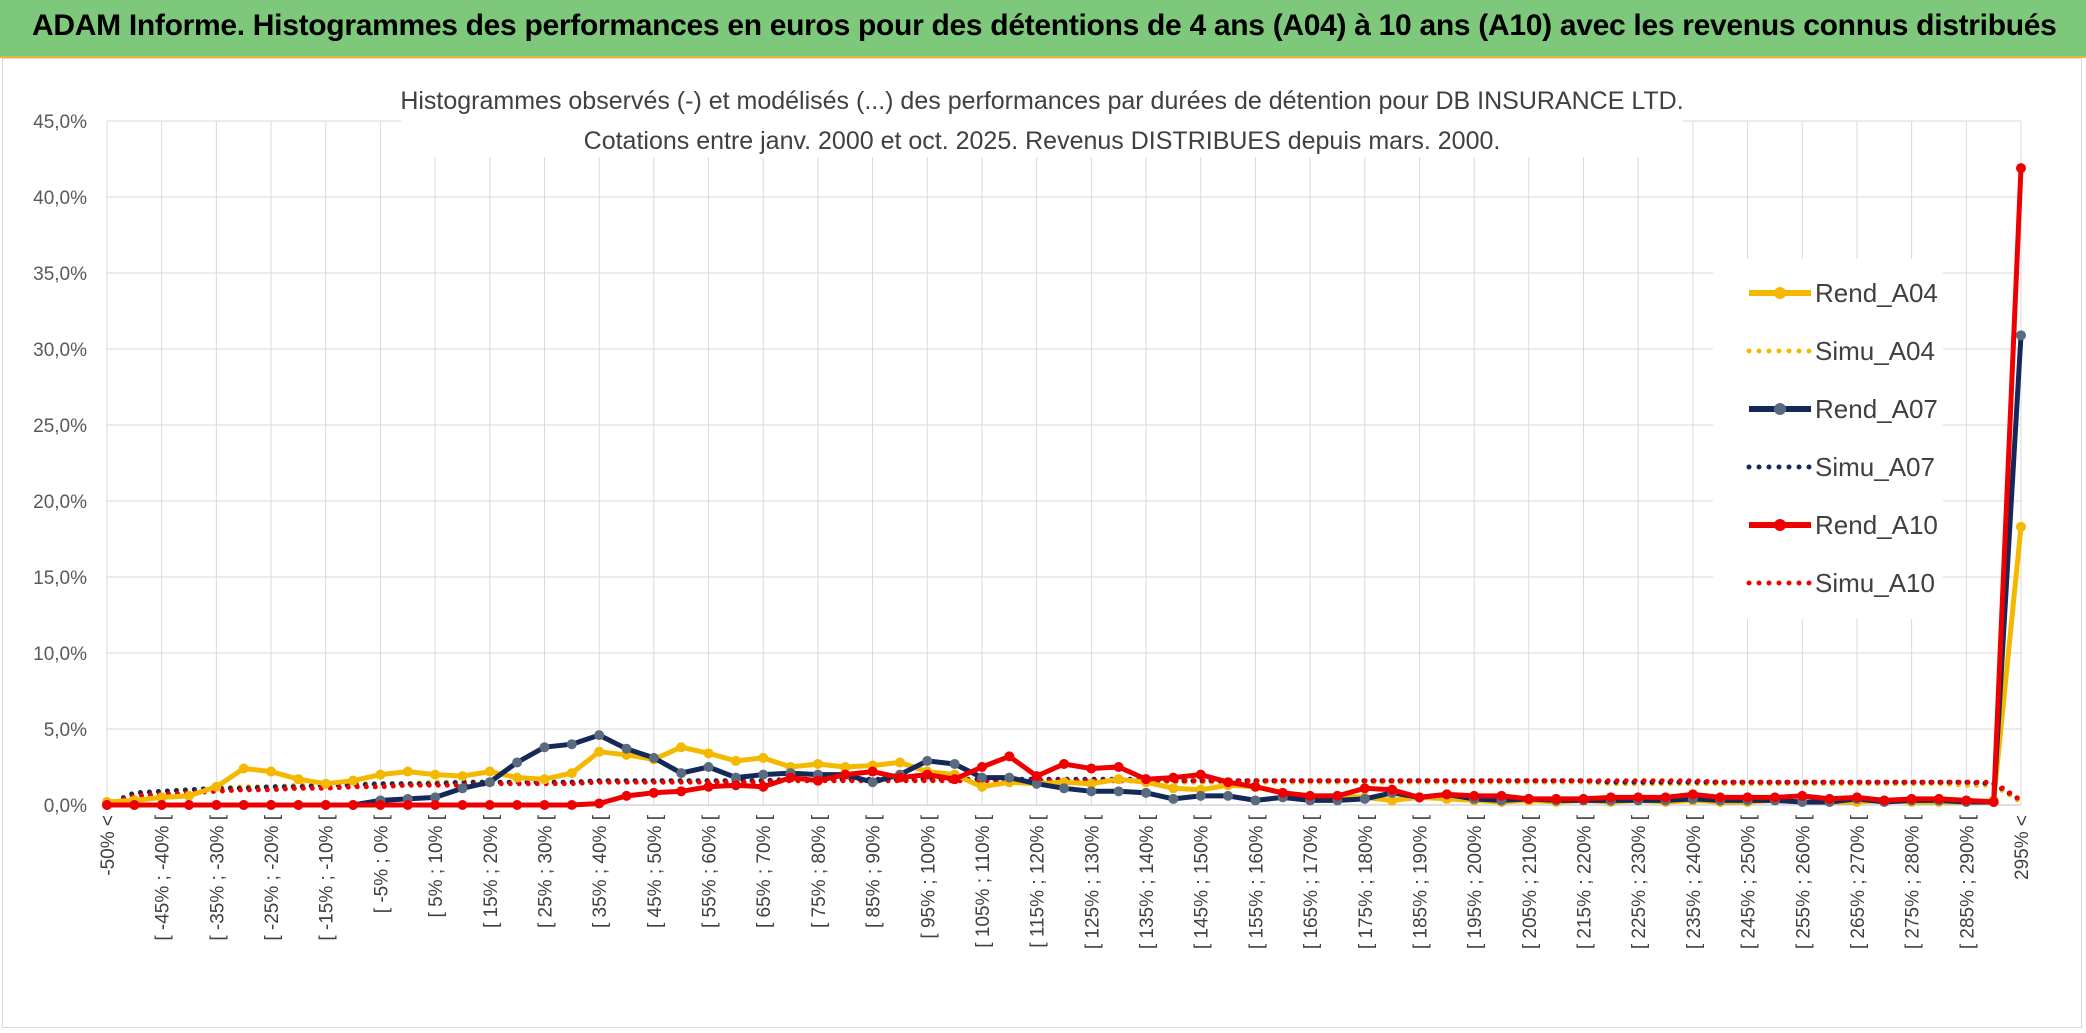 The height and width of the screenshot is (1033, 2086). I want to click on x-tick-label: [ 135% ; 140% [, so click(1147, 881).